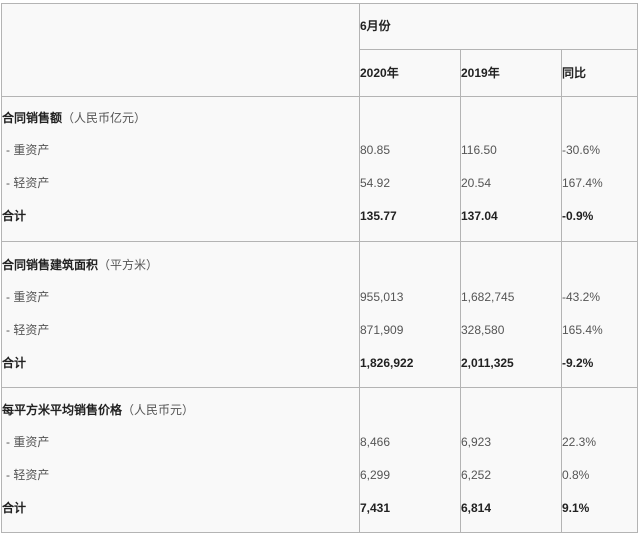 Image resolution: width=640 pixels, height=537 pixels. I want to click on total-value: -0.9%, so click(578, 216).